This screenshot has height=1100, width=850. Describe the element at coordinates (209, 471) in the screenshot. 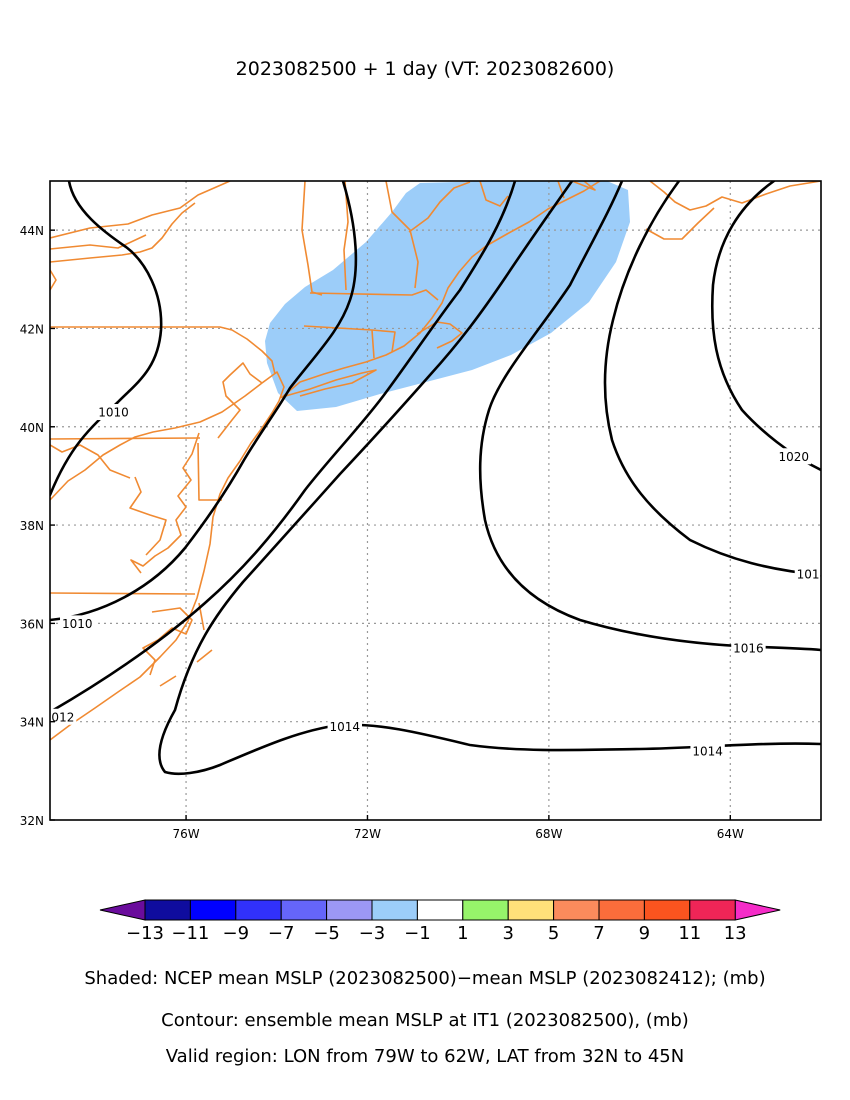

I see `border-md-de` at that location.